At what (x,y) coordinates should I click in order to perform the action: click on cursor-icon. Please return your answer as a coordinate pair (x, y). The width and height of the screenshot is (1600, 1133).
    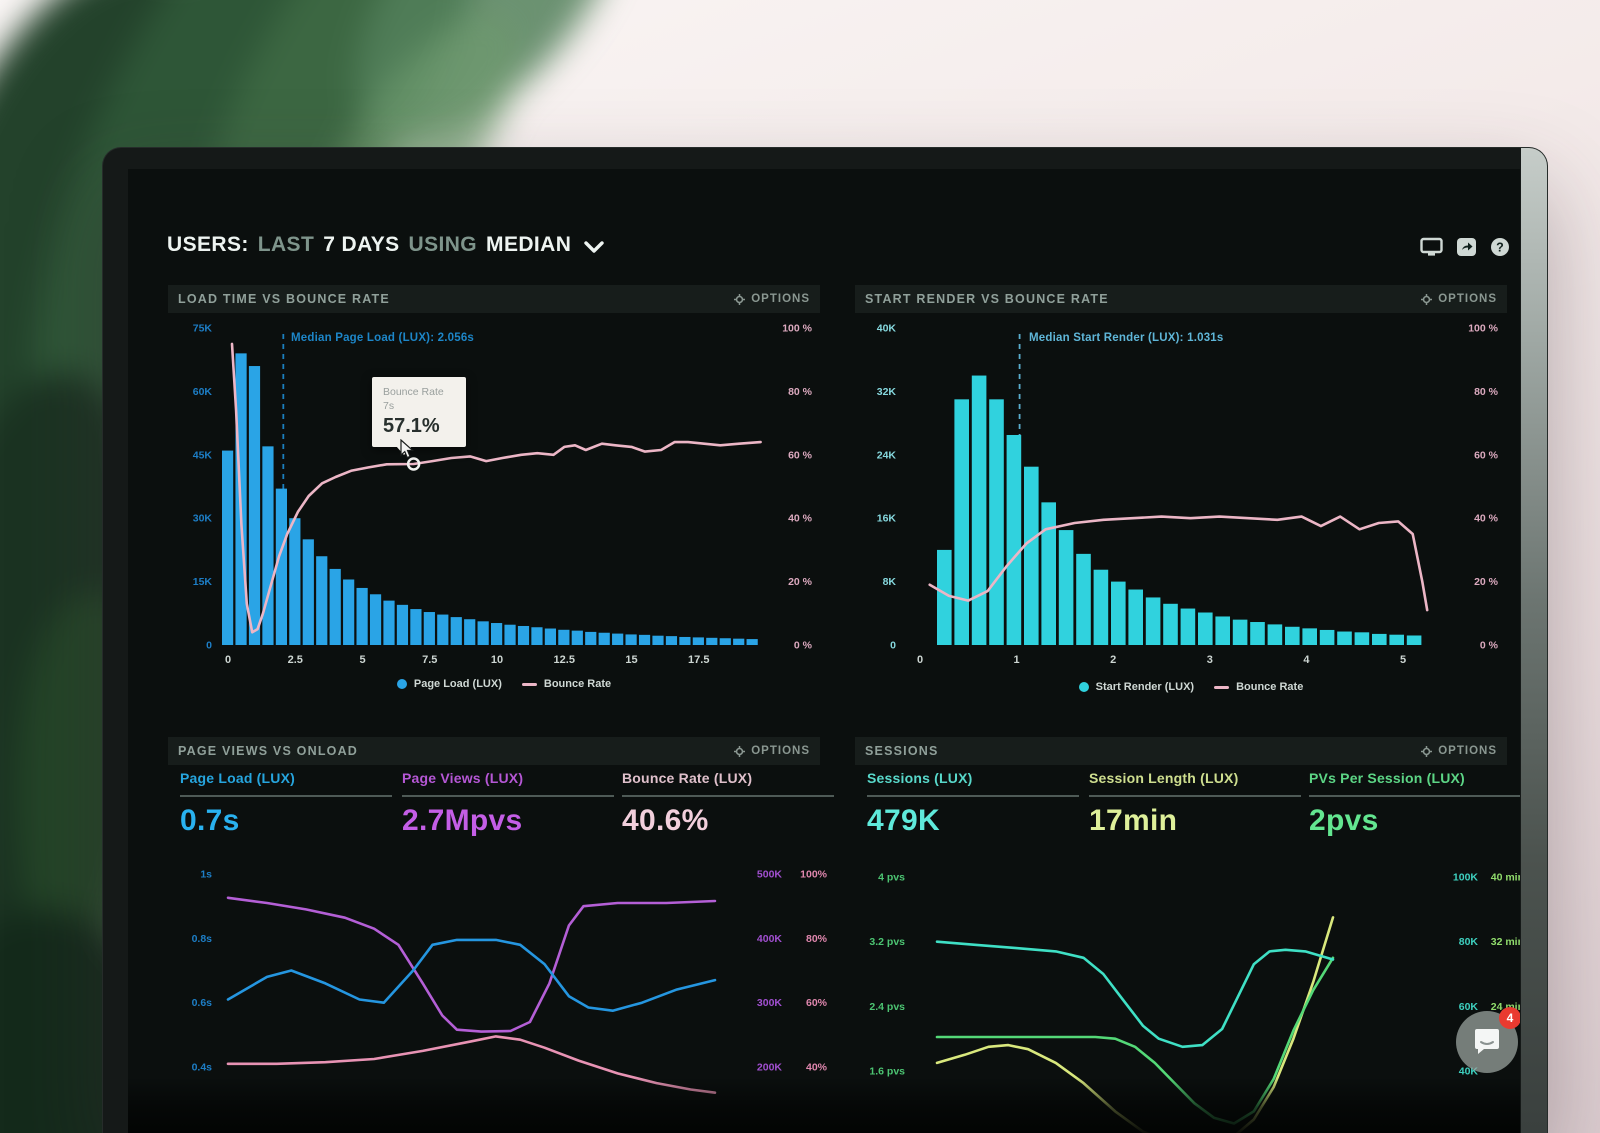
    Looking at the image, I should click on (407, 449).